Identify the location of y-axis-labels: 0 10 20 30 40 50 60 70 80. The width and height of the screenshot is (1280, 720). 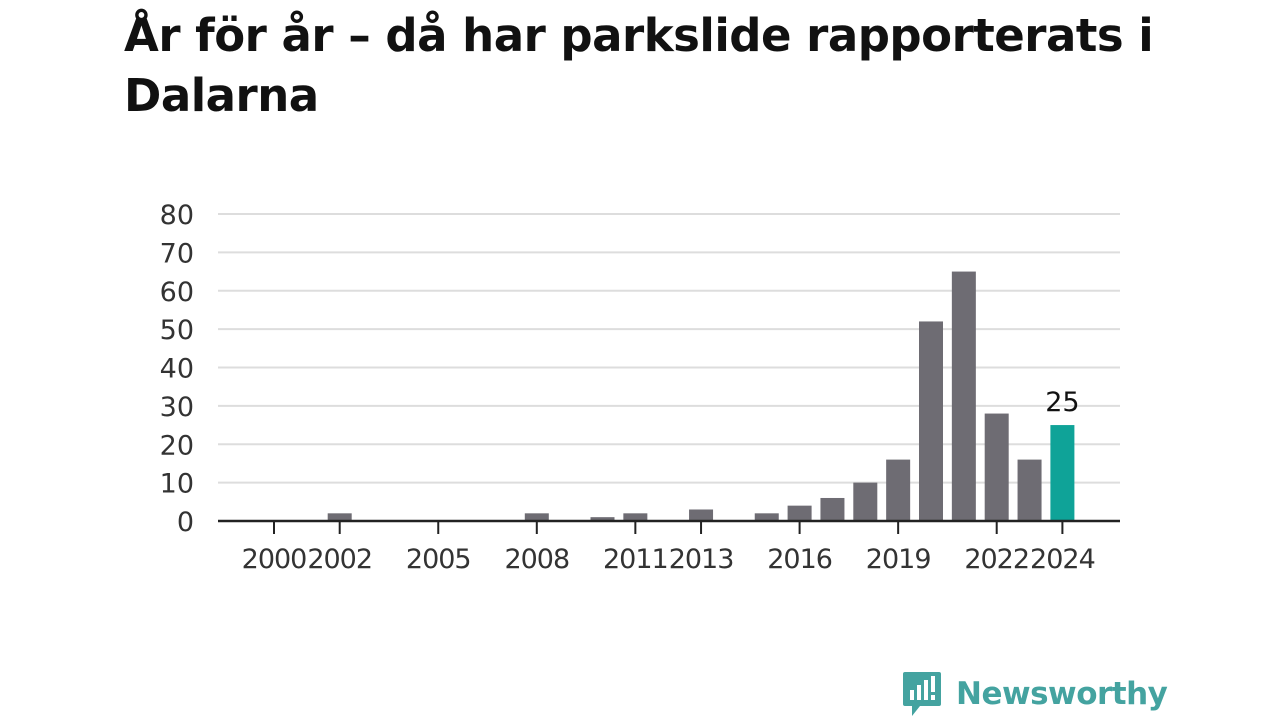
(177, 369).